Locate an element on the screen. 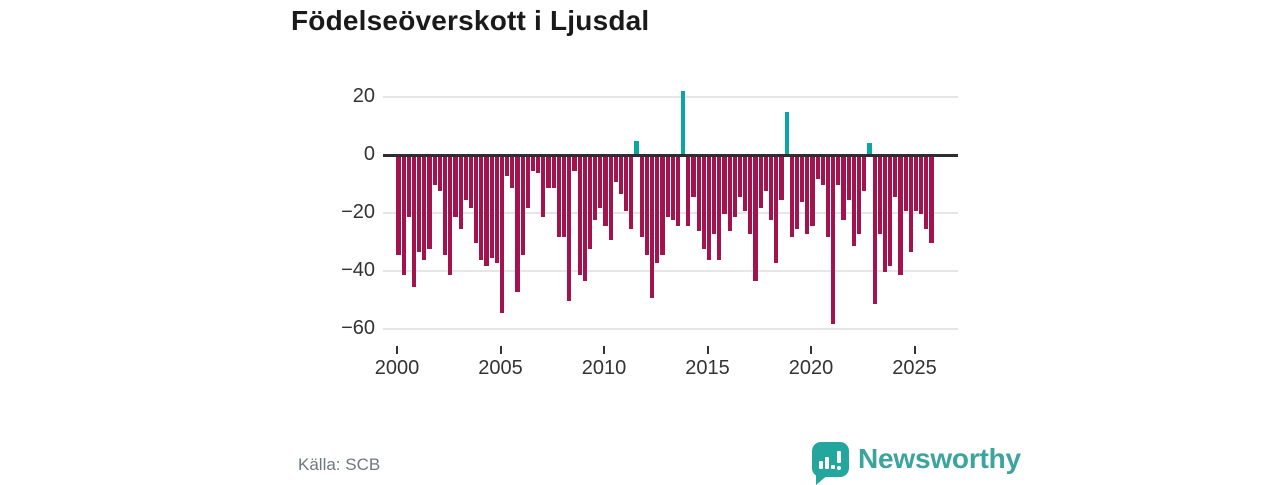 Image resolution: width=1280 pixels, height=485 pixels. y-axis-tick-label: 0 is located at coordinates (369, 154).